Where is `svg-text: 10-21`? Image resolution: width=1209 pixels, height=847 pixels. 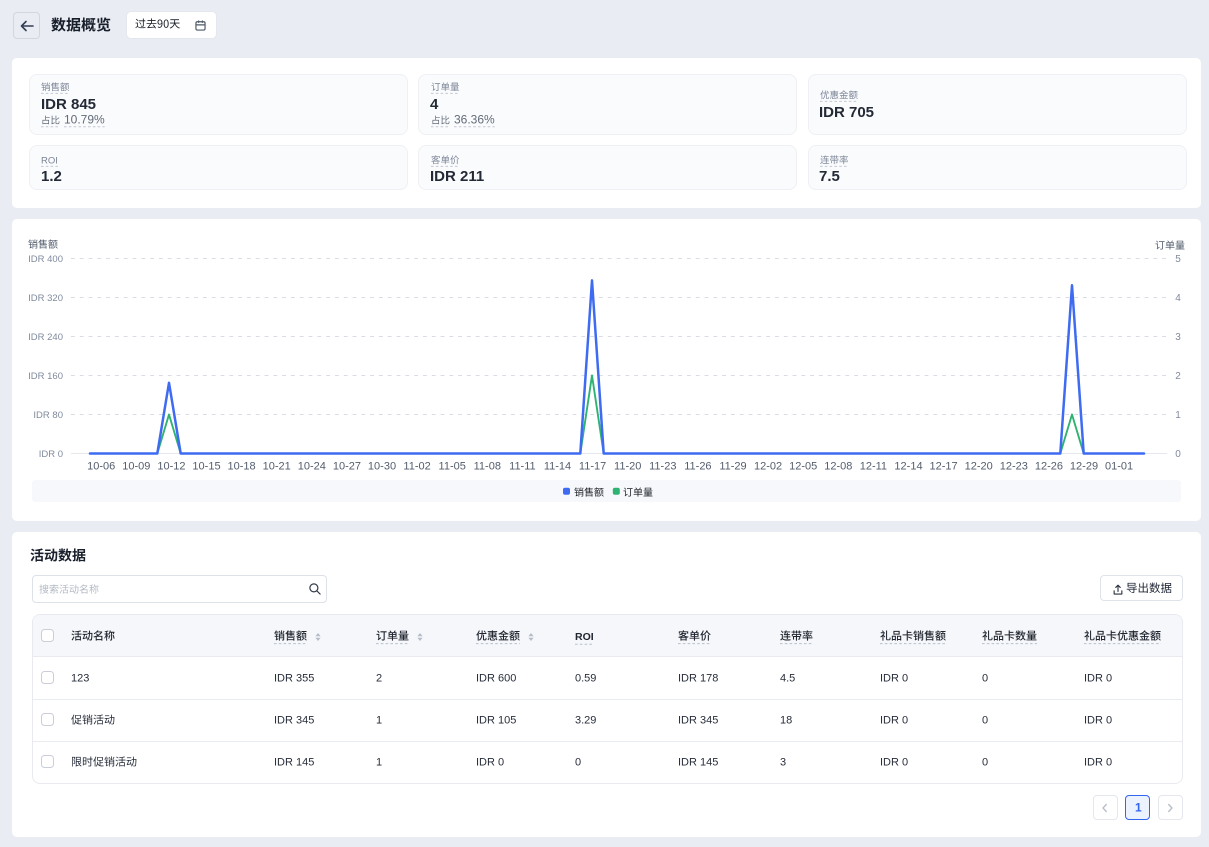
svg-text: 10-21 is located at coordinates (277, 466).